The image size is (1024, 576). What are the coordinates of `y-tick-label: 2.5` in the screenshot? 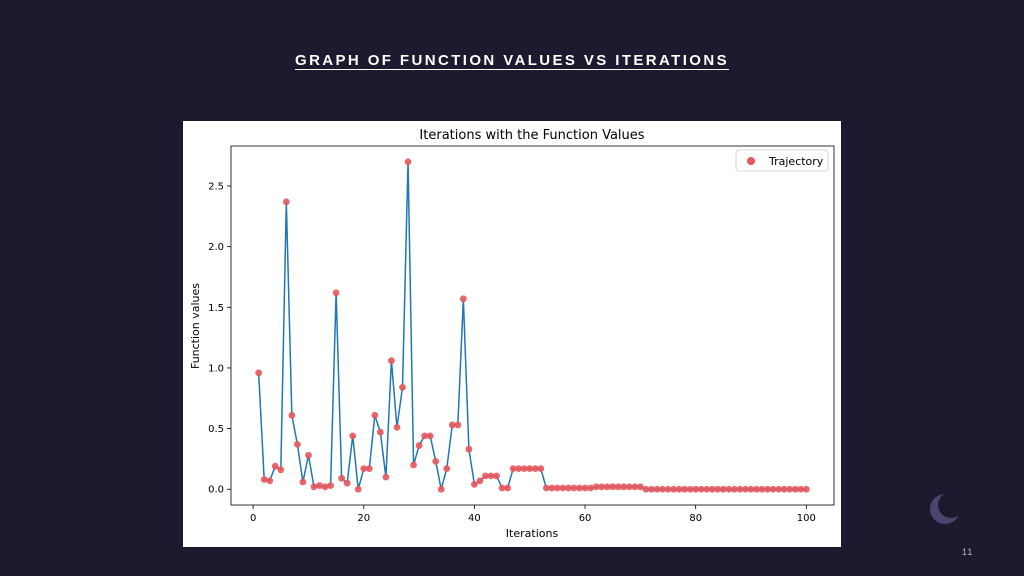 It's located at (216, 187).